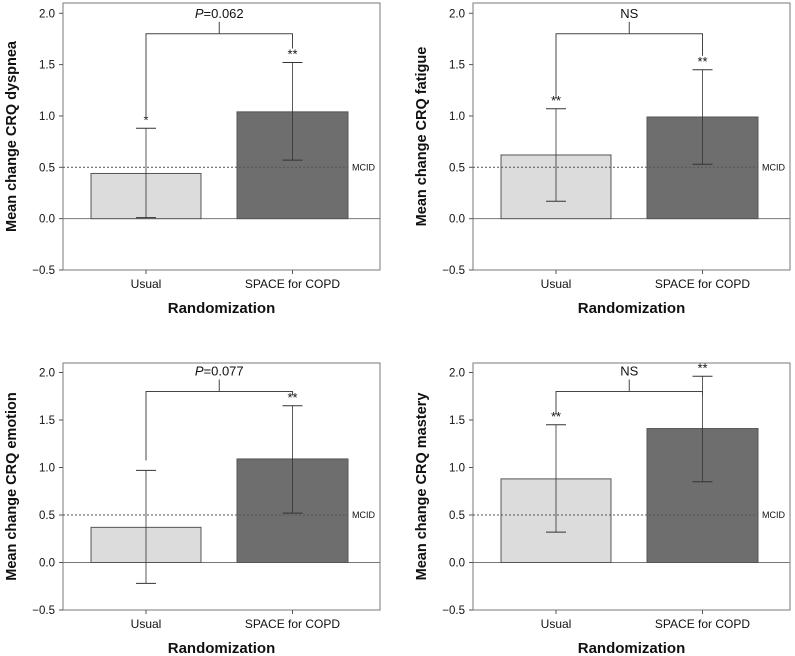  I want to click on significance-marker: *, so click(145, 119).